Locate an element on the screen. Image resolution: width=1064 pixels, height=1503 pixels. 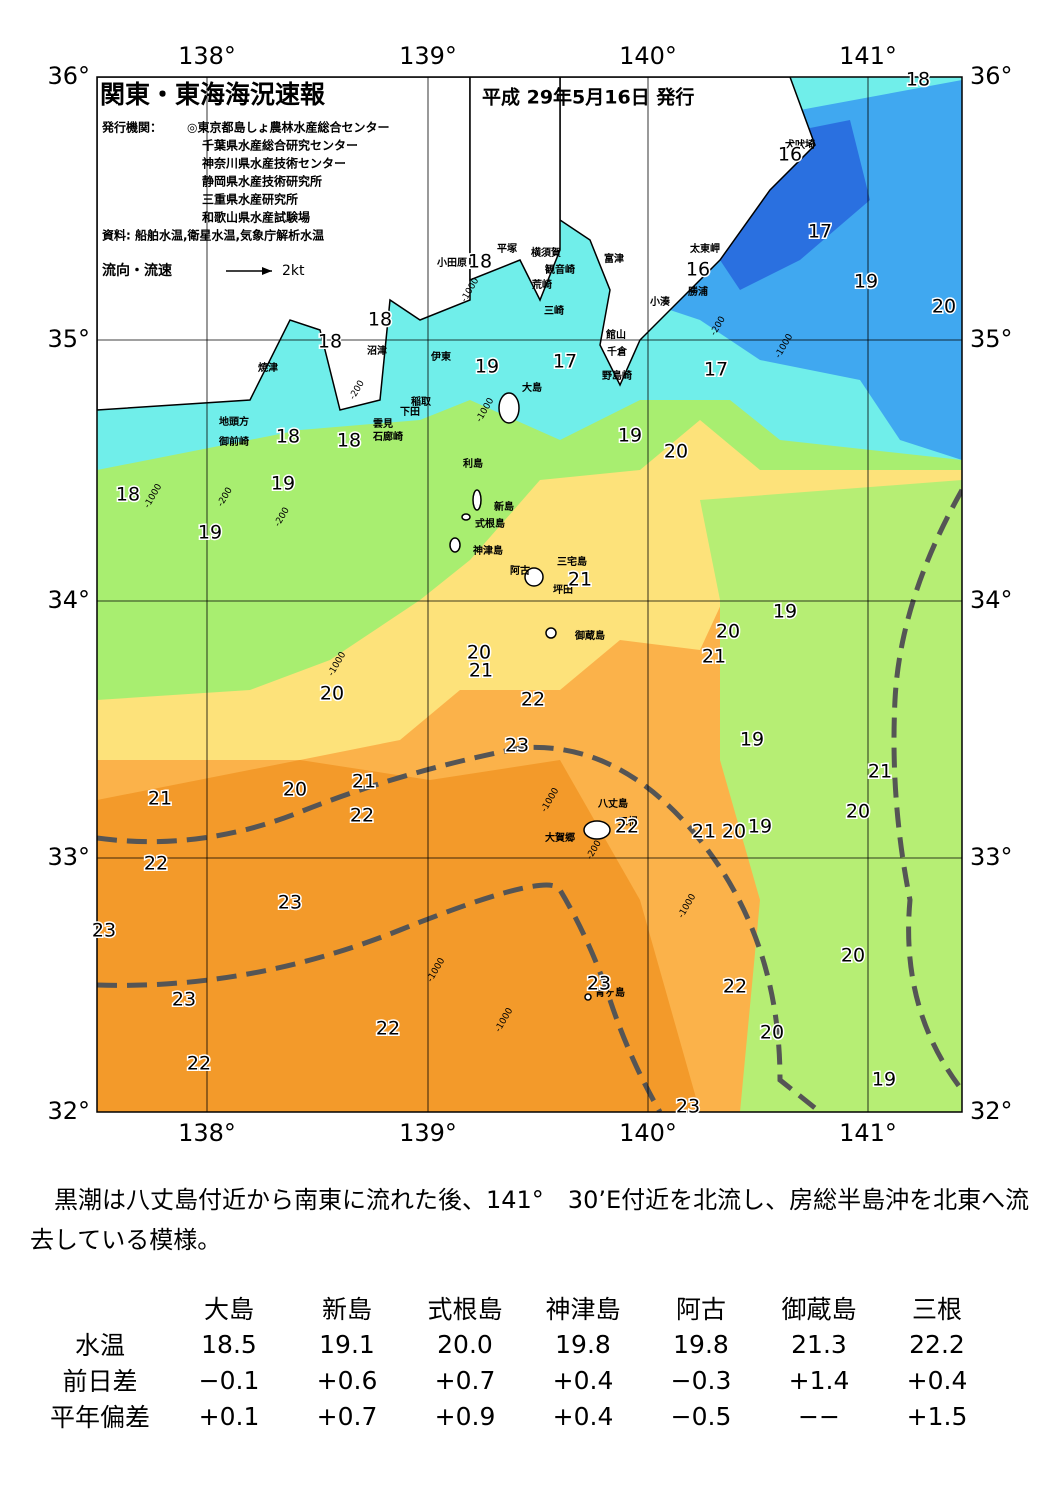
table-cell: +0.1 is located at coordinates (229, 1416).